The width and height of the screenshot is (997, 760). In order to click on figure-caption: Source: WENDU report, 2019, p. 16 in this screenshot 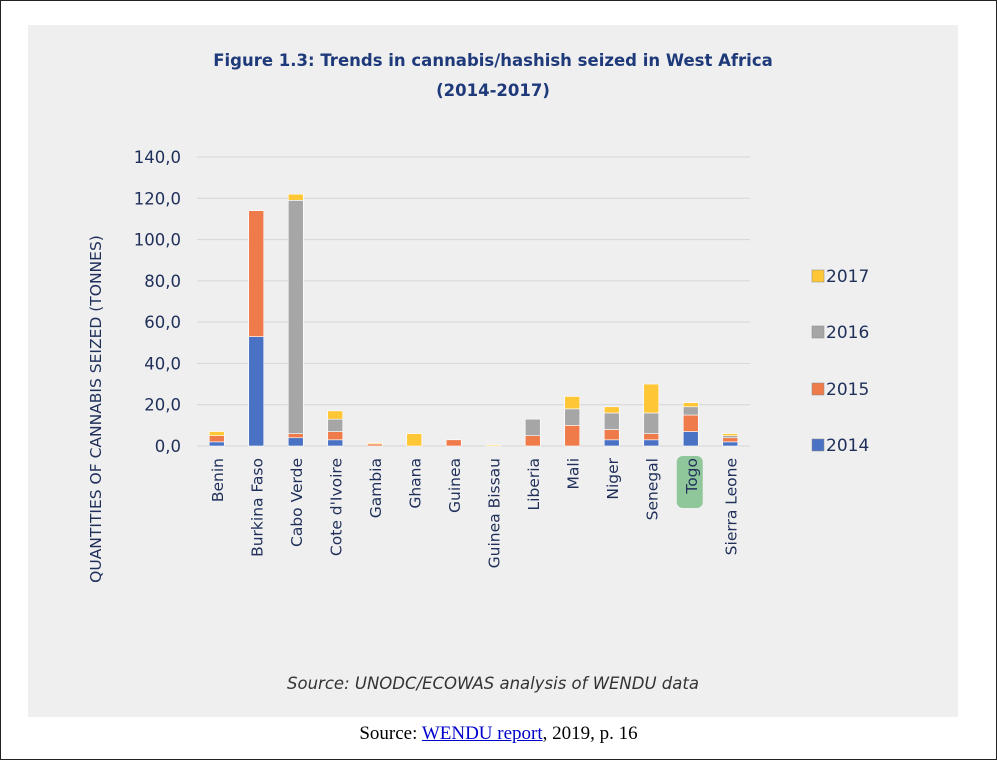, I will do `click(498, 734)`.